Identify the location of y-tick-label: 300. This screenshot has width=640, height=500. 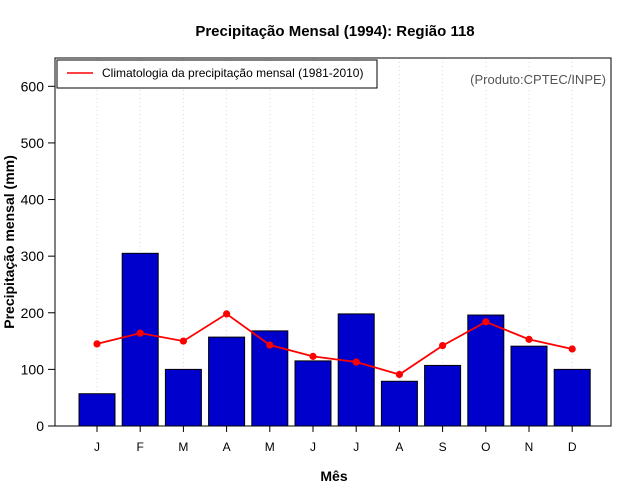
(33, 256).